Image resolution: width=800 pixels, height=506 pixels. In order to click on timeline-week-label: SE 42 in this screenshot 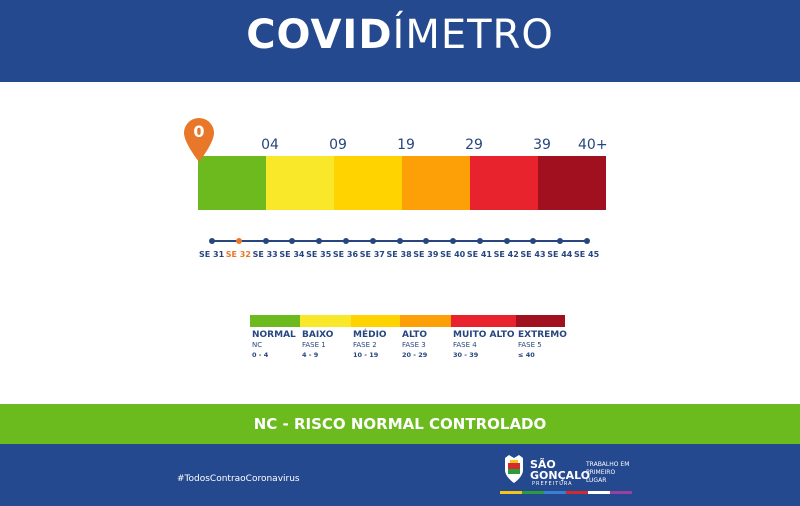, I will do `click(506, 254)`.